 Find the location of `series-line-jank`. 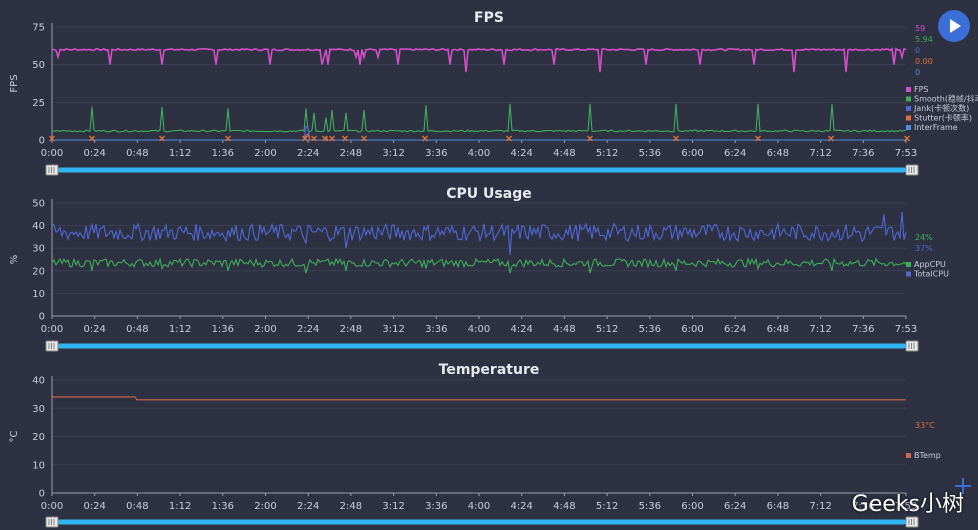

series-line-jank is located at coordinates (479, 133).